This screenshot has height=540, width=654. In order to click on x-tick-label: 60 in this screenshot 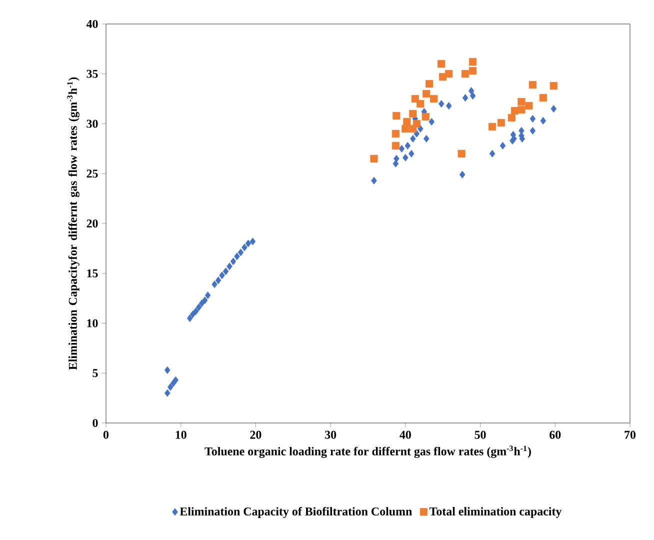, I will do `click(555, 434)`.